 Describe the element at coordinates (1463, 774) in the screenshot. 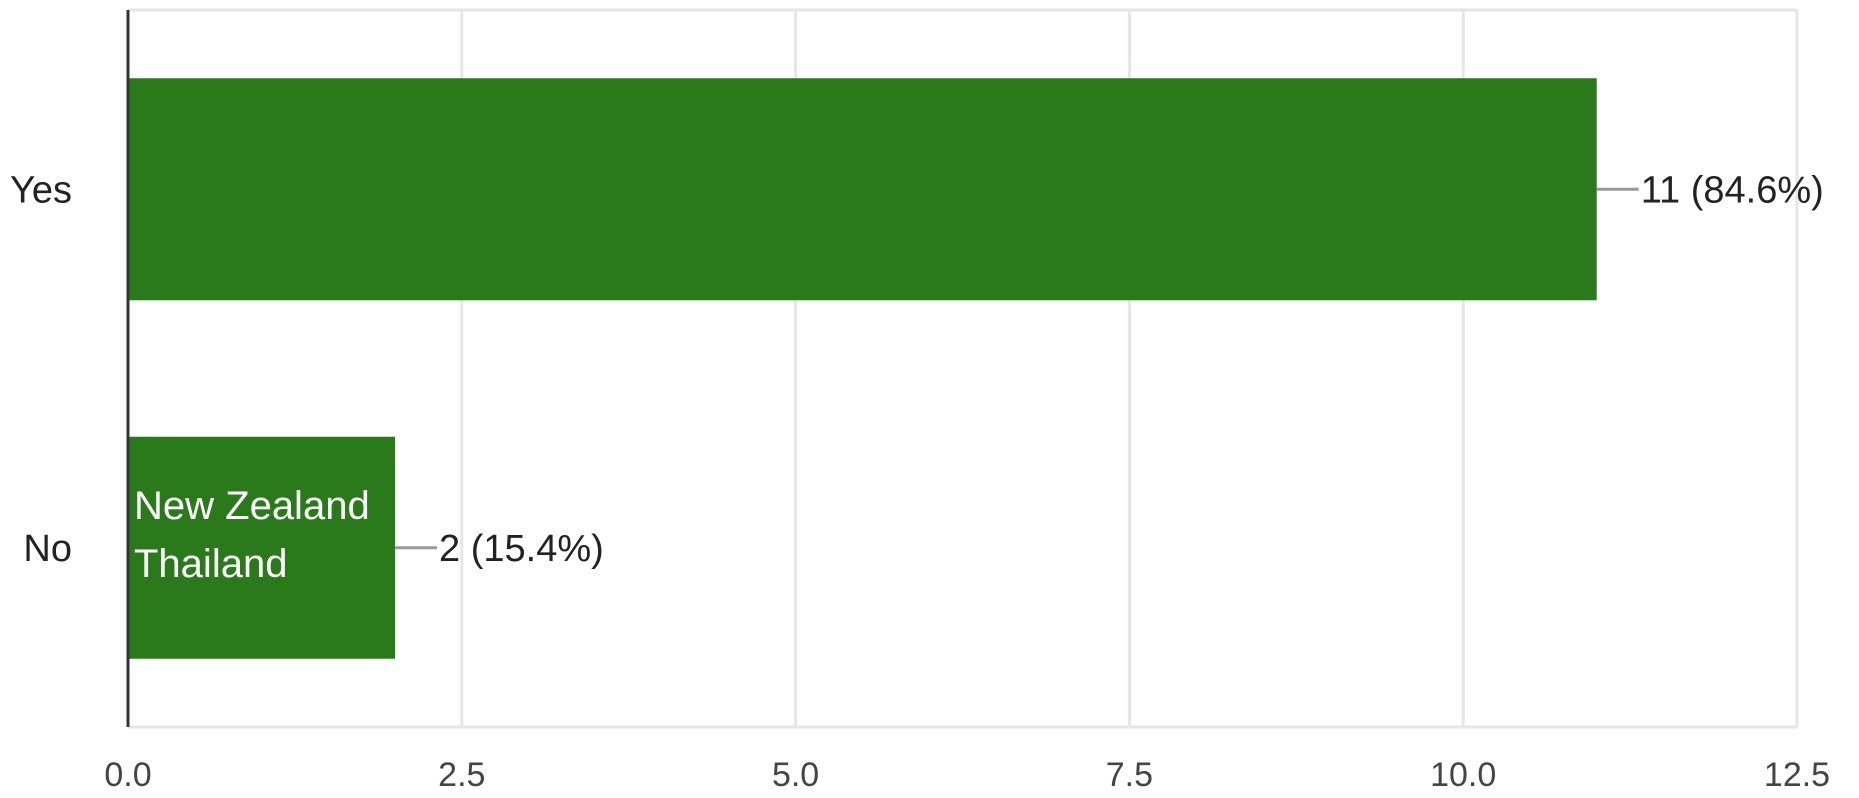

I see `x-tick-label: 10.0` at that location.